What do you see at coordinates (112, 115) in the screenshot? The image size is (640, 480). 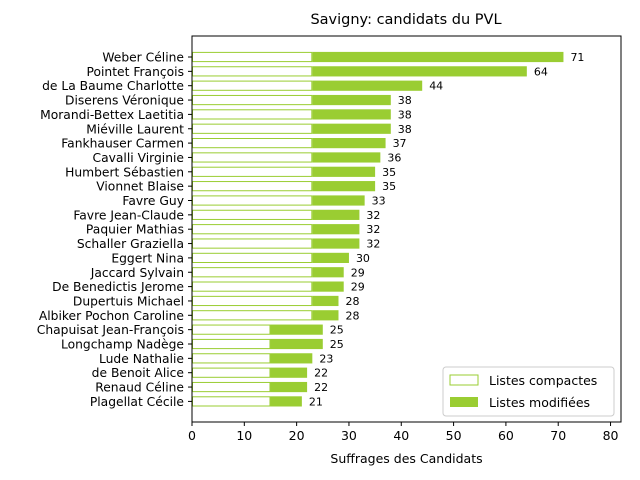 I see `y-tick-label: Morandi-Bettex Laetitia` at bounding box center [112, 115].